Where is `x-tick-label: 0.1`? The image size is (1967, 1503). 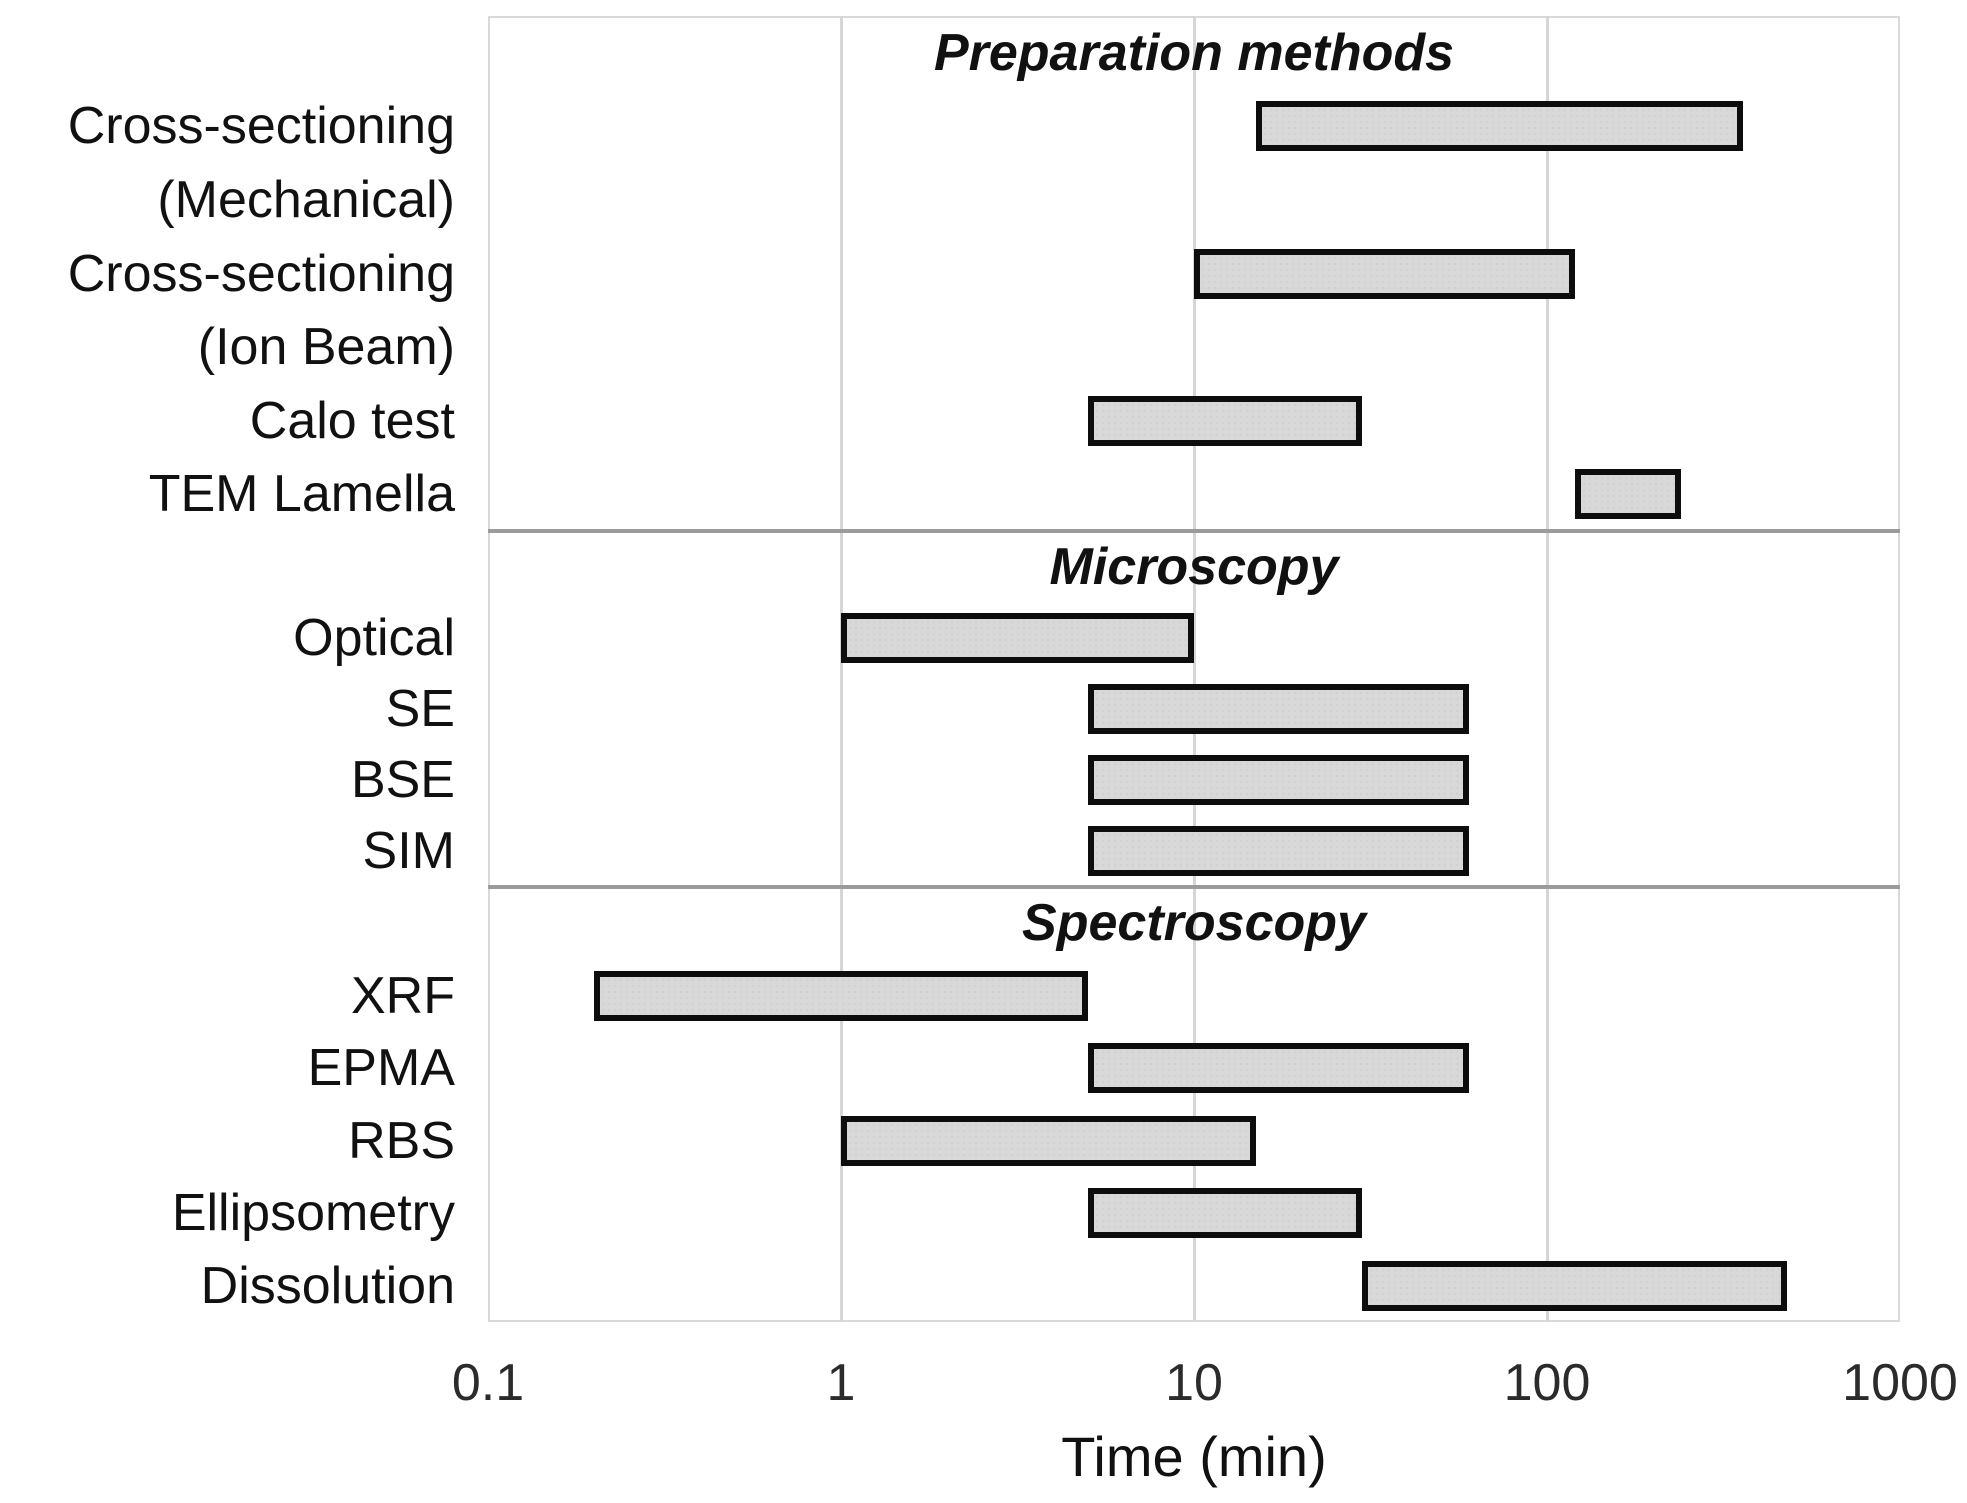
x-tick-label: 0.1 is located at coordinates (488, 1383).